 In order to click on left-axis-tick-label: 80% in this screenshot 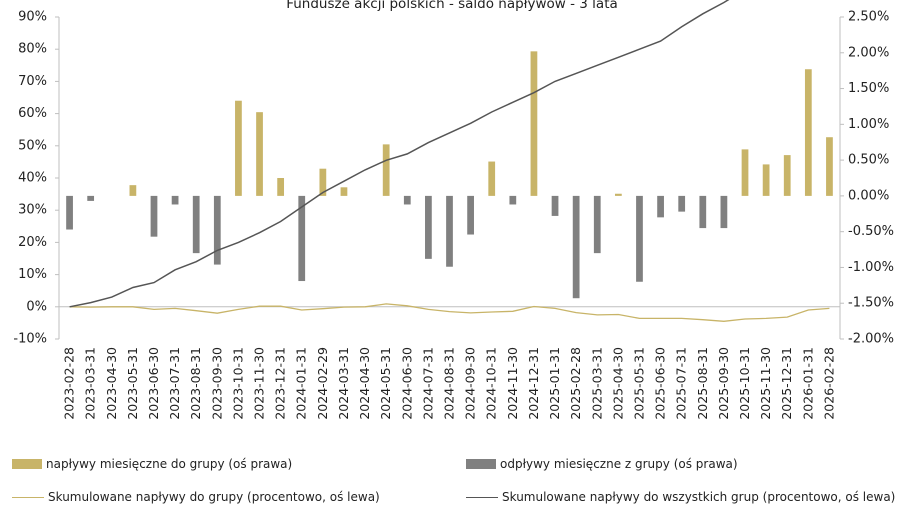, I will do `click(32, 49)`.